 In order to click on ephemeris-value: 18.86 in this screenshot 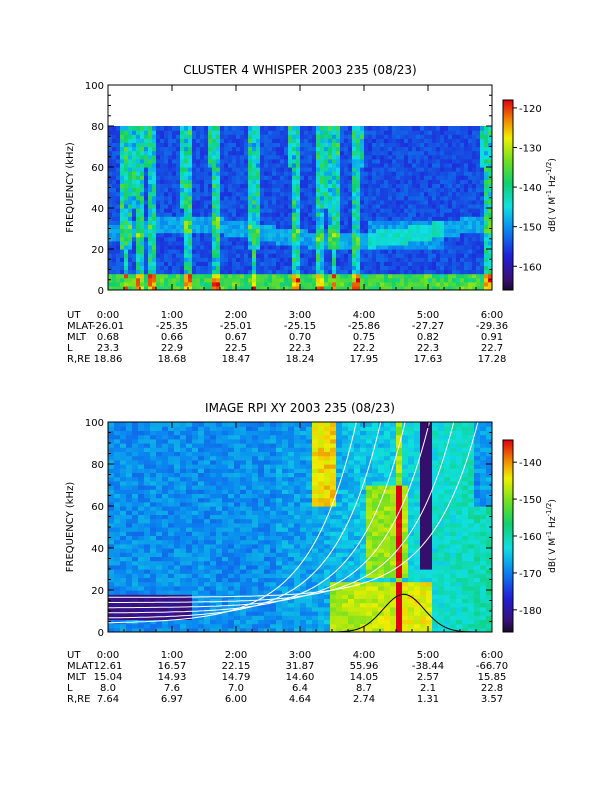, I will do `click(108, 359)`.